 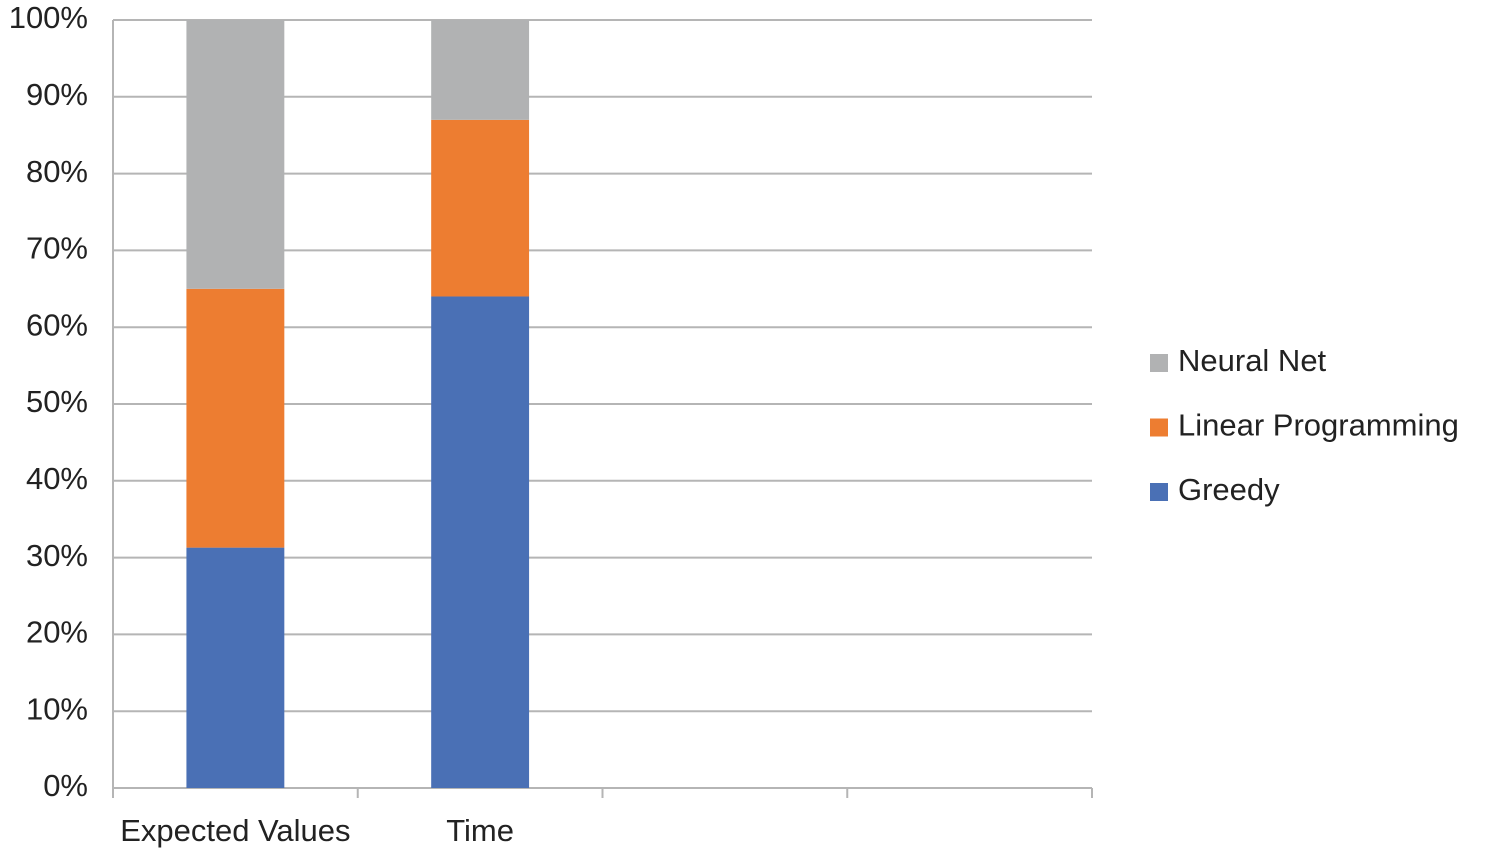 I want to click on y-tick-label: 40%, so click(x=57, y=478).